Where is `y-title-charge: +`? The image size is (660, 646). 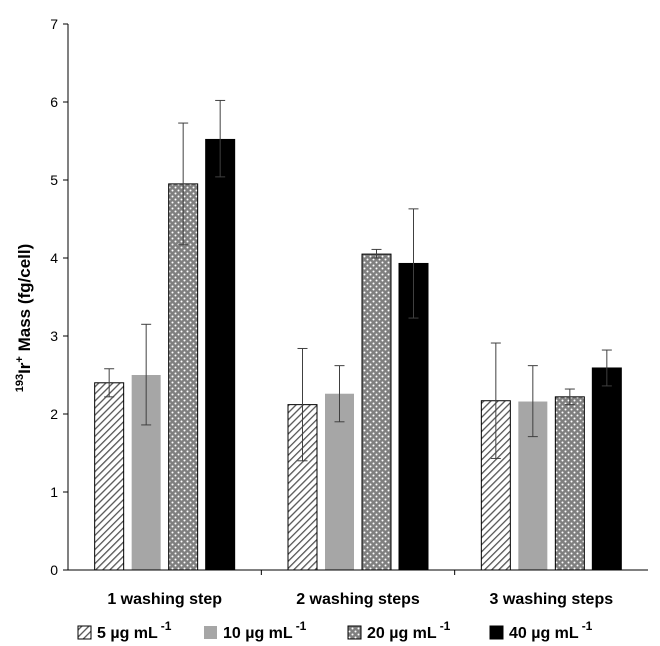 y-title-charge: + is located at coordinates (20, 359).